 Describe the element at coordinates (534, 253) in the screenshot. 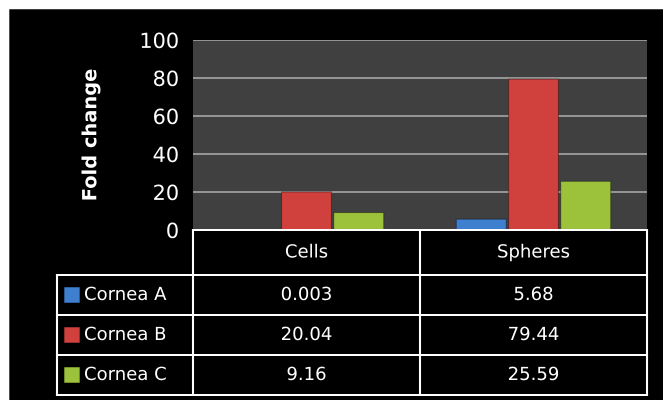

I see `x-tick-label: Spheres` at that location.